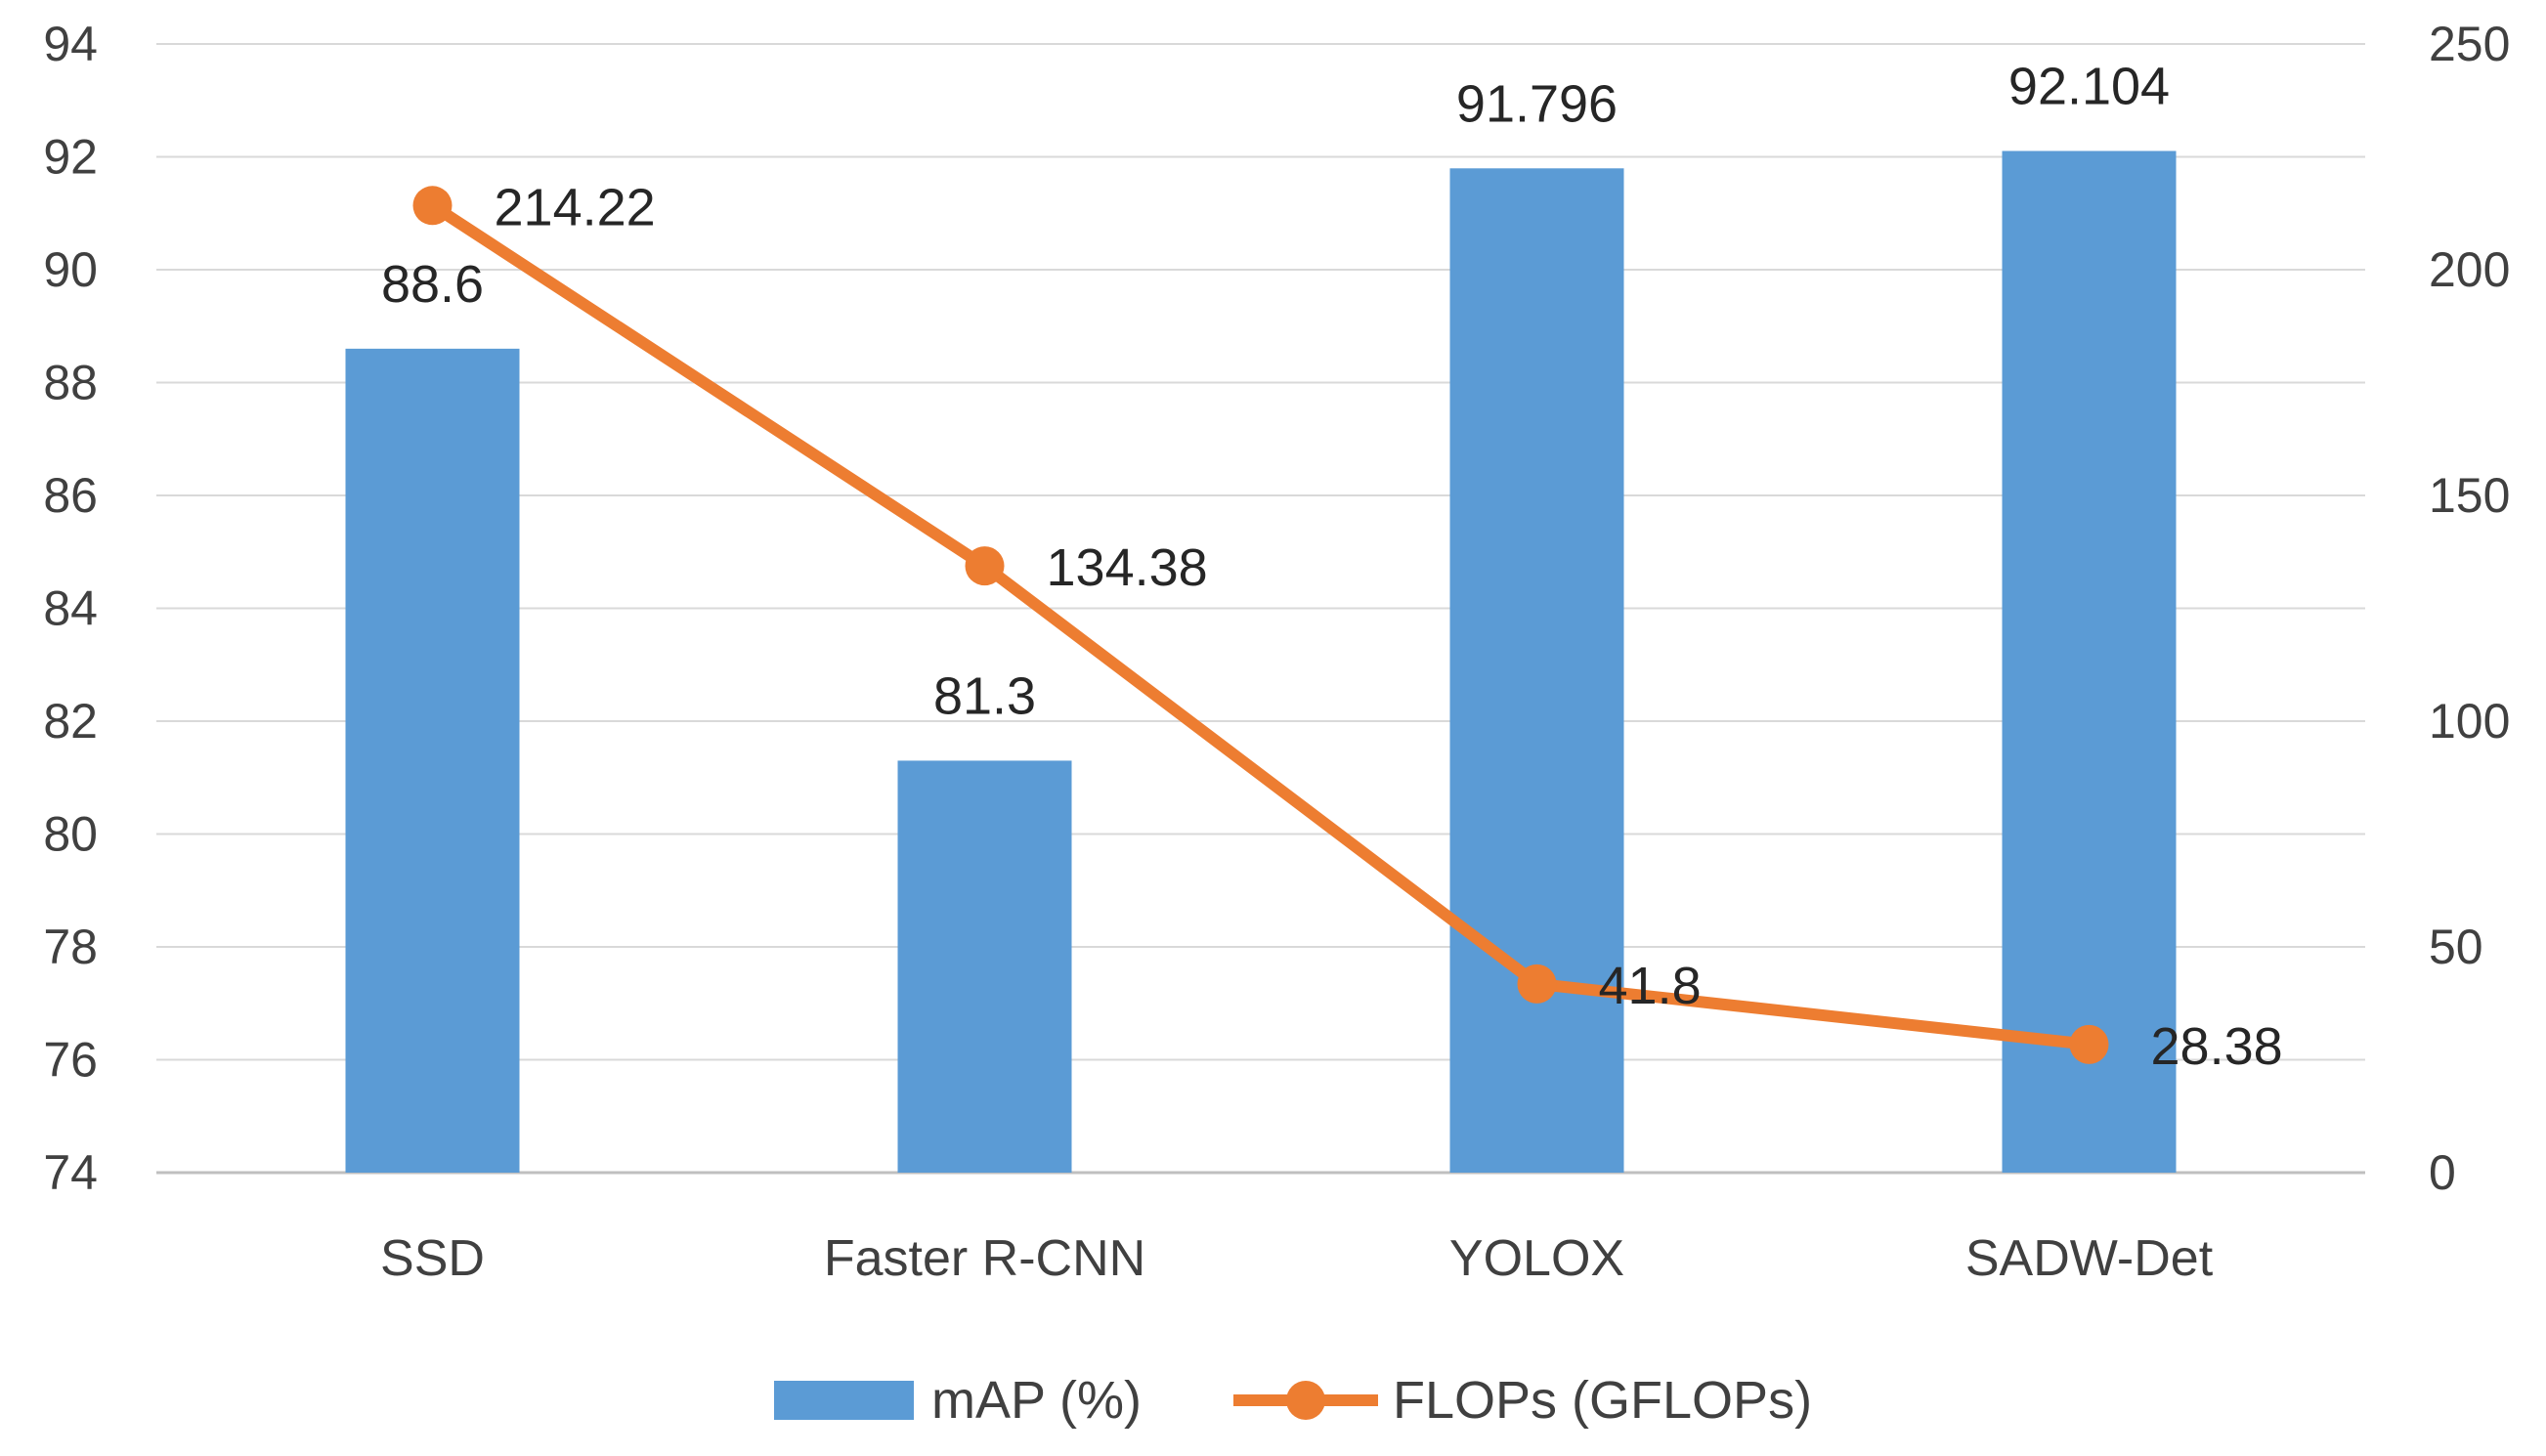 This screenshot has height=1456, width=2546. Describe the element at coordinates (575, 207) in the screenshot. I see `line-value-label: 214.22` at that location.